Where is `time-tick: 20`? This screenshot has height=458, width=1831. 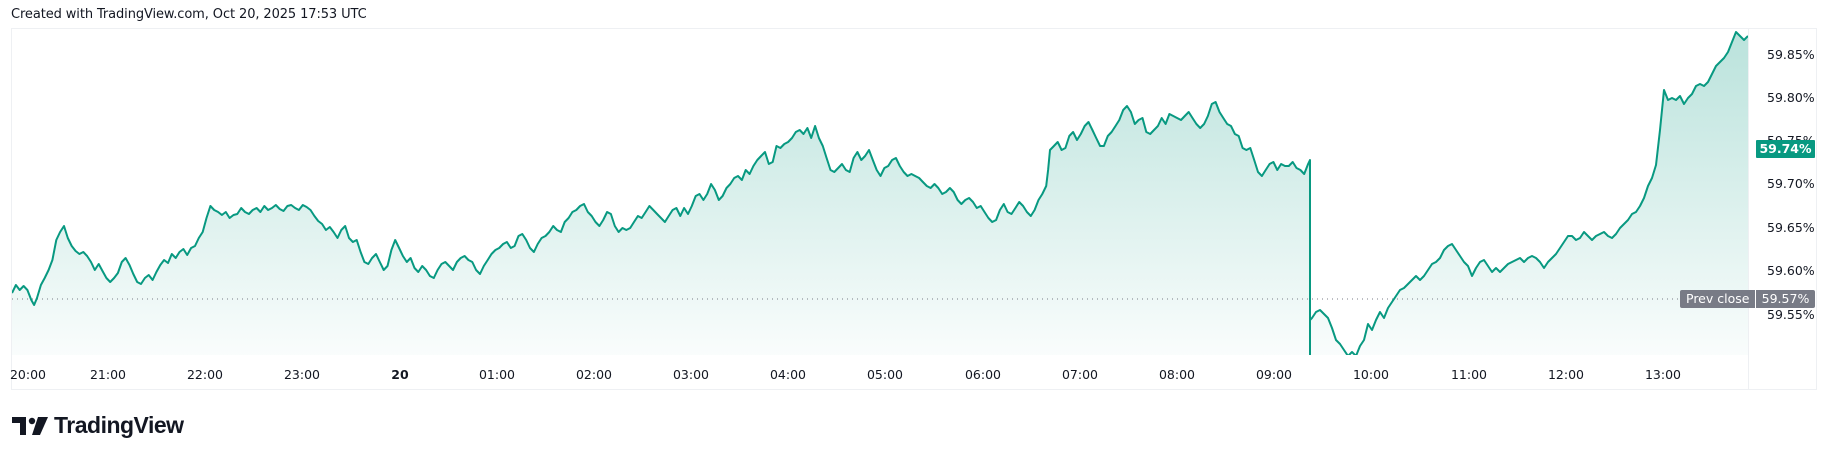 time-tick: 20 is located at coordinates (400, 374).